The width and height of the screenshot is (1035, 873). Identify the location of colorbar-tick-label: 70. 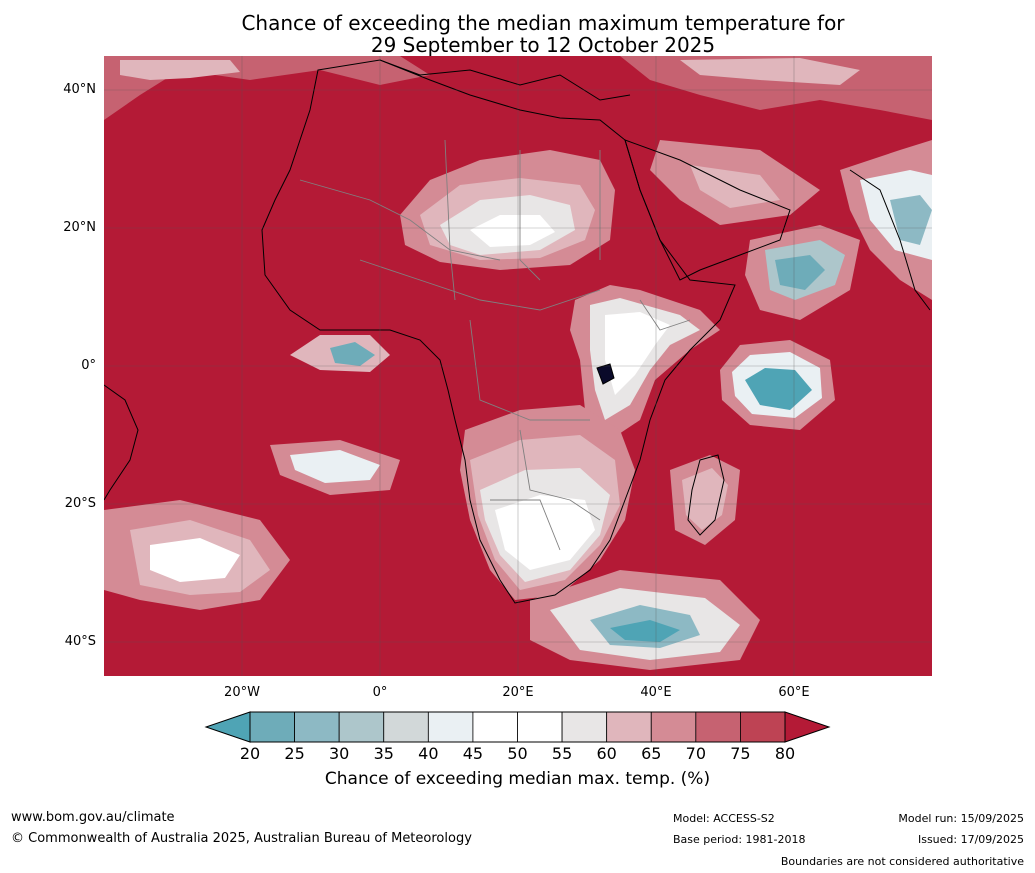
(695, 753).